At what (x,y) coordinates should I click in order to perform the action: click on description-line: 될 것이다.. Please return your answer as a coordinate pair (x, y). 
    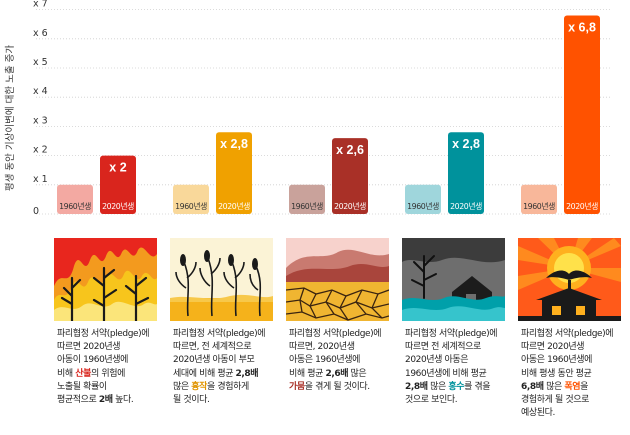
    Looking at the image, I should click on (191, 400).